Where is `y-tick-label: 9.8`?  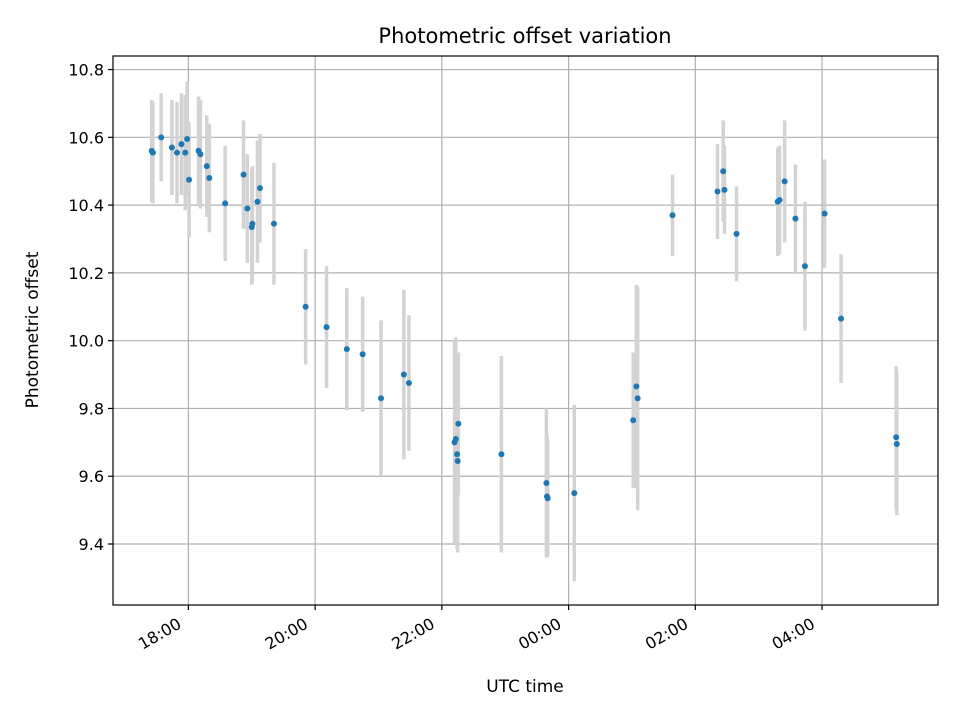 y-tick-label: 9.8 is located at coordinates (91, 408).